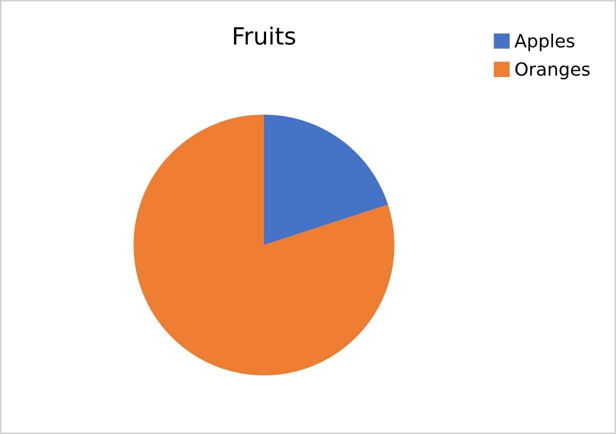 This screenshot has width=616, height=434. Describe the element at coordinates (326, 179) in the screenshot. I see `pie-slice` at that location.